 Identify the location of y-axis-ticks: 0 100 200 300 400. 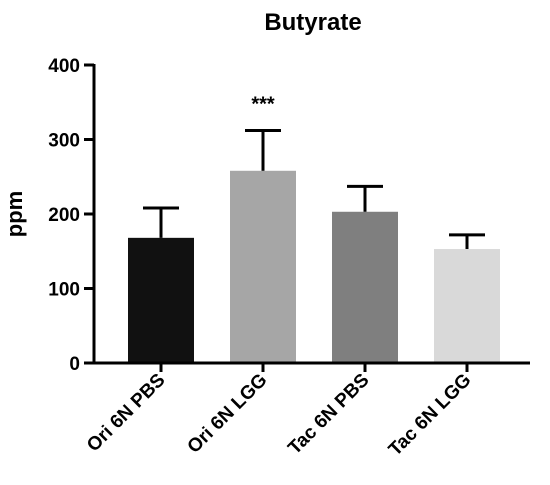
(71, 215).